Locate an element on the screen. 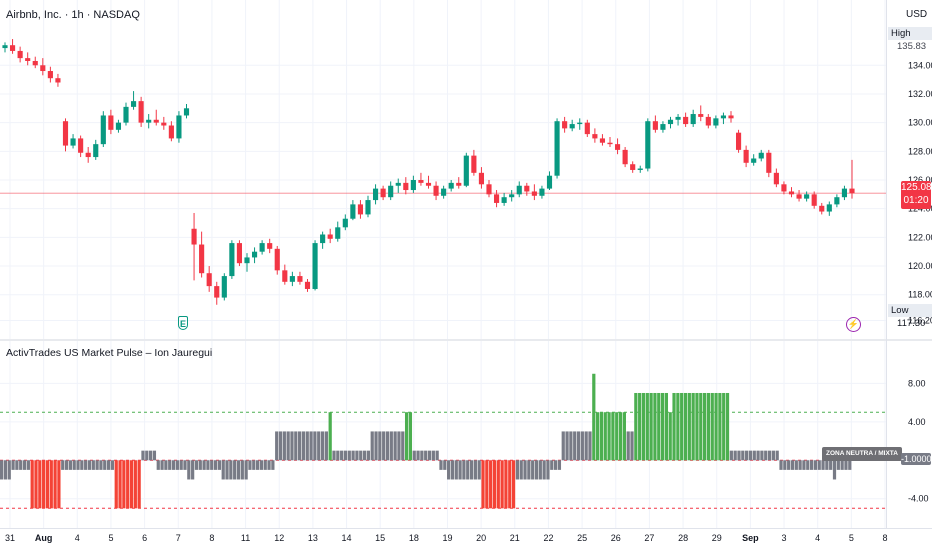 The image size is (932, 550). lightning-bolt-icon: ⚡ is located at coordinates (853, 324).